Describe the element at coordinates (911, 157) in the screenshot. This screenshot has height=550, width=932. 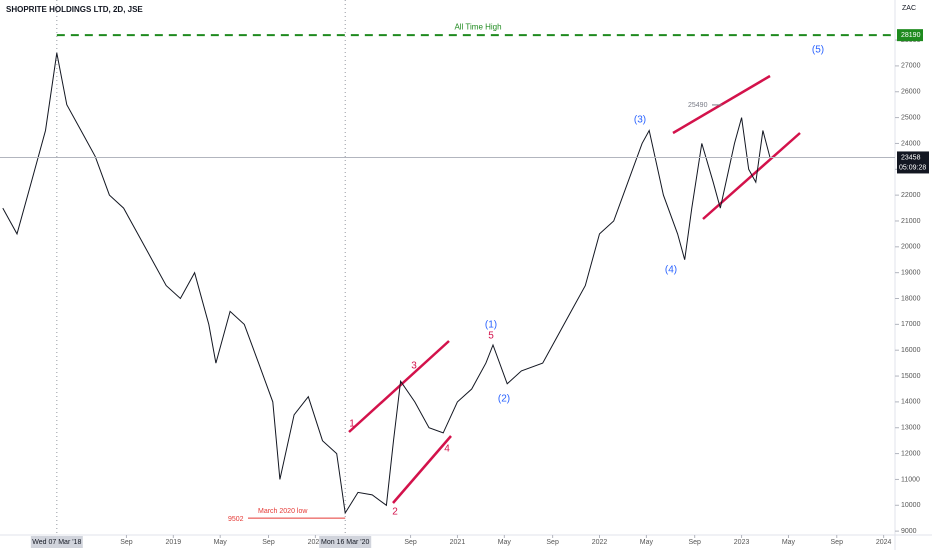
I see `last-price: 23458` at that location.